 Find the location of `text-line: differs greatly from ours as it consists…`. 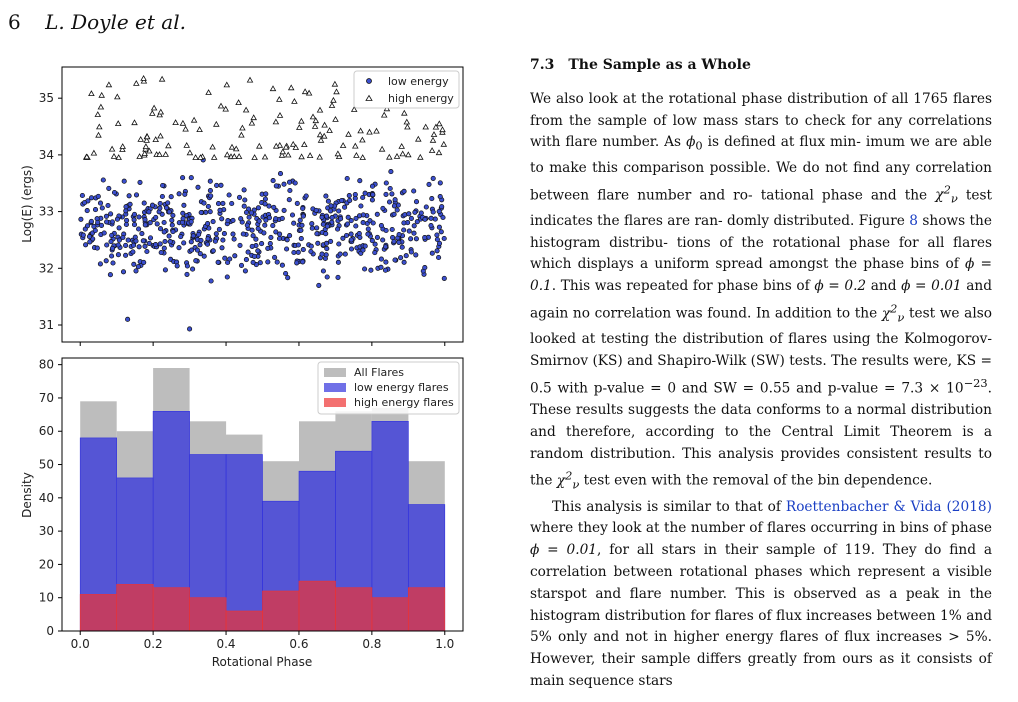

text-line: differs greatly from ours as it consists… is located at coordinates (761, 670).